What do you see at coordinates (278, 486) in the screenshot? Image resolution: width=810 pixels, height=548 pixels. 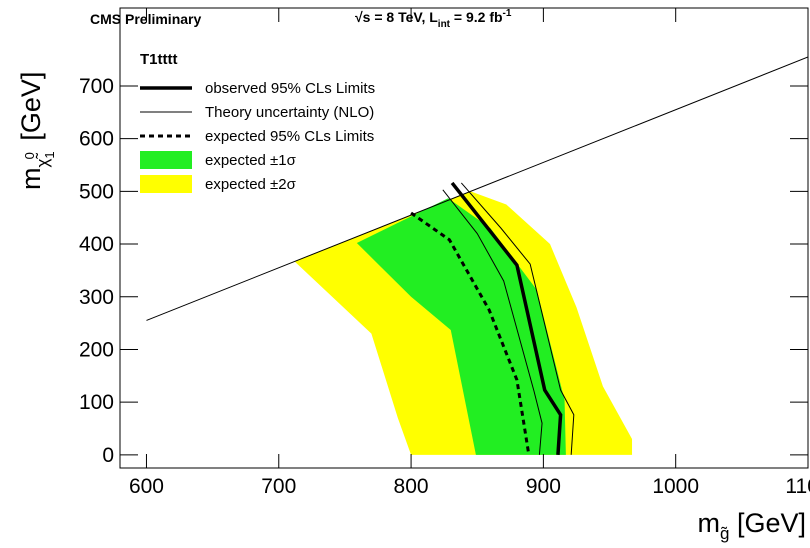 I see `x-tick-label: 700` at bounding box center [278, 486].